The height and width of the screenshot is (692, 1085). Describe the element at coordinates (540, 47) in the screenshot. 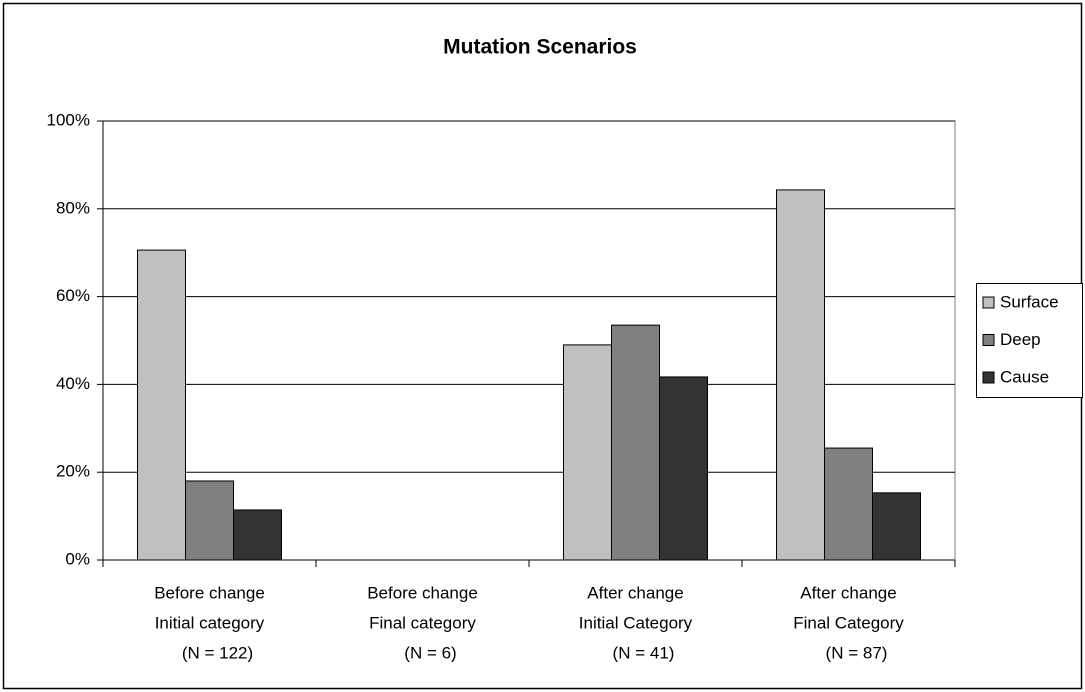

I see `chart-title: Mutation Scenarios` at that location.